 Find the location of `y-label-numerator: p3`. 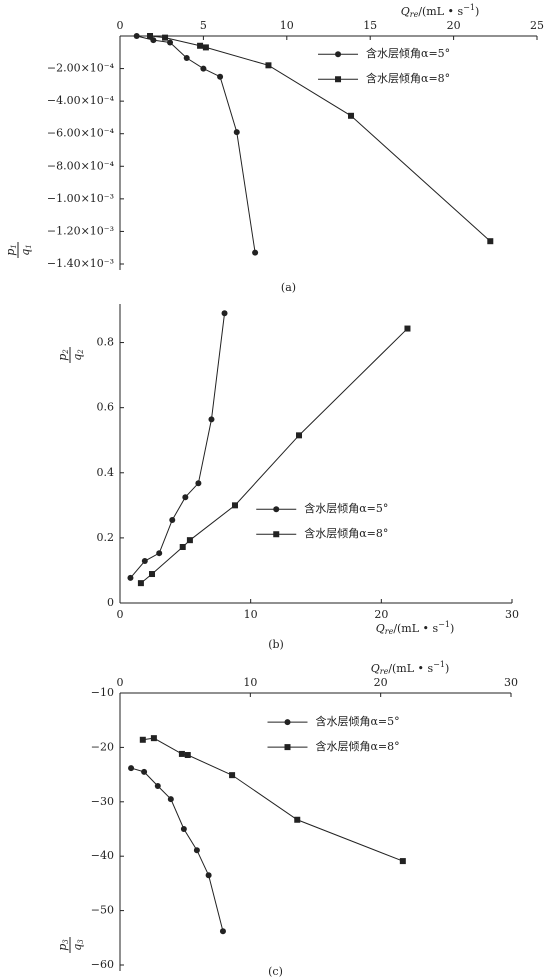

y-label-numerator: p3 is located at coordinates (63, 945).